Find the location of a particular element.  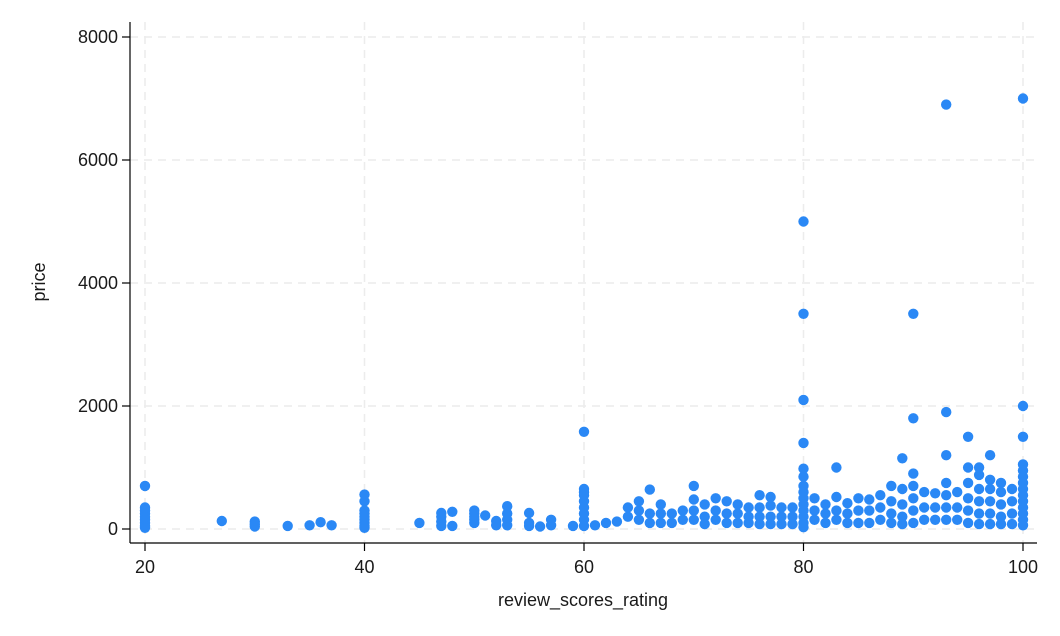

x-axis-title: review_scores_rating is located at coordinates (583, 600).